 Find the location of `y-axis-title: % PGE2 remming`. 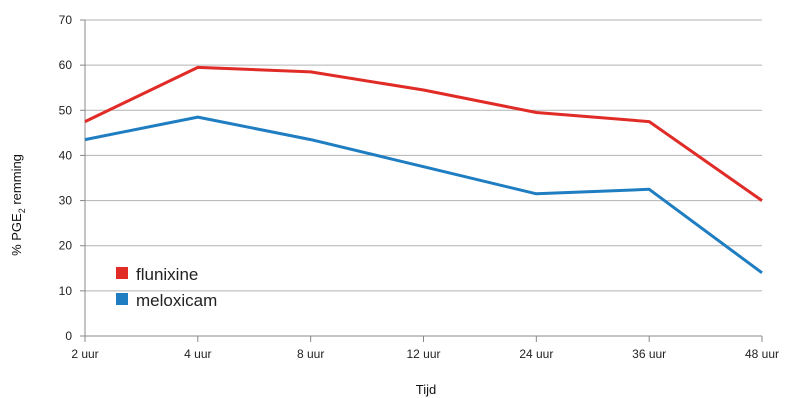

y-axis-title: % PGE2 remming is located at coordinates (18, 205).